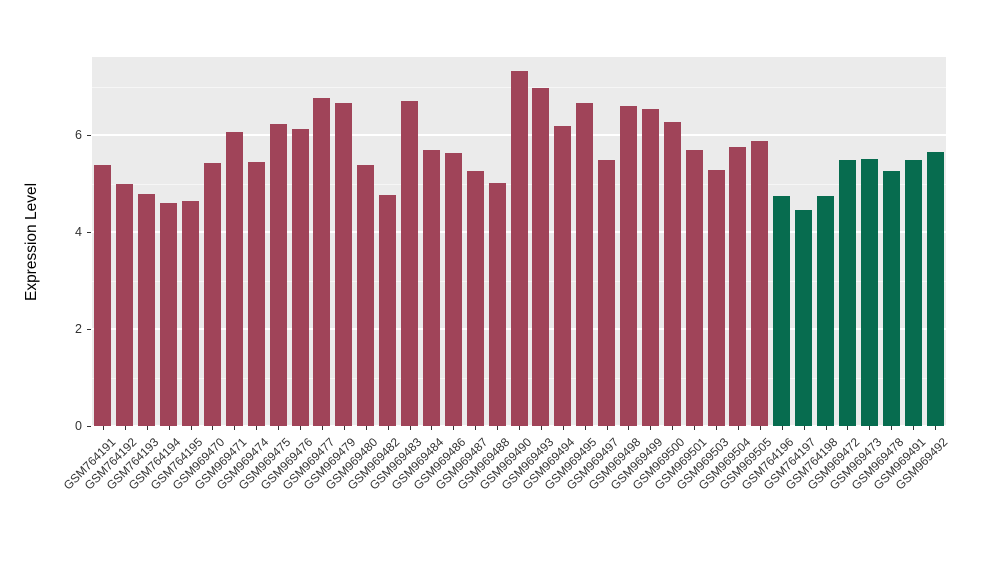  What do you see at coordinates (541, 428) in the screenshot?
I see `x-tick-mark-GSM969493` at bounding box center [541, 428].